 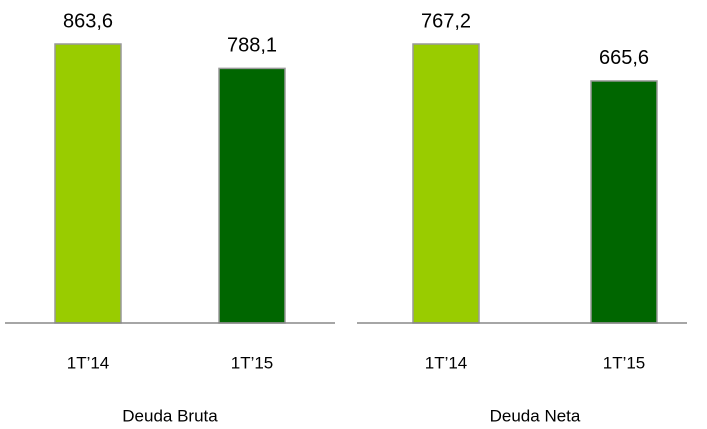 I want to click on value-label: 767,2, so click(x=446, y=21).